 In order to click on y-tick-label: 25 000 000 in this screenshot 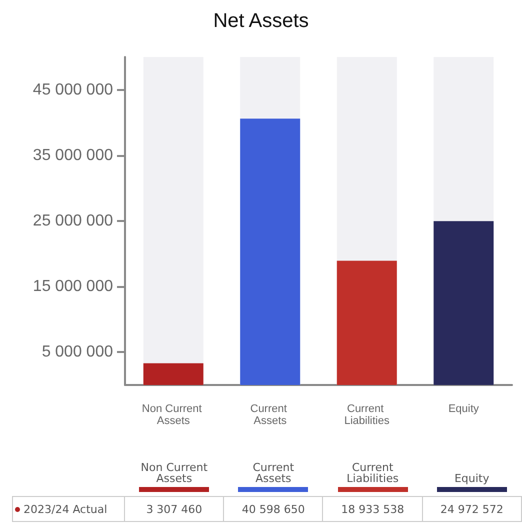, I will do `click(73, 221)`.